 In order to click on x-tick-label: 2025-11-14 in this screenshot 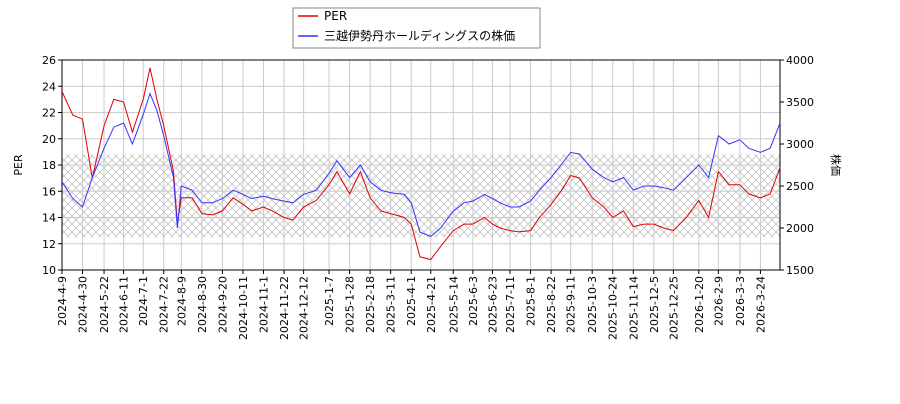, I will do `click(633, 308)`.